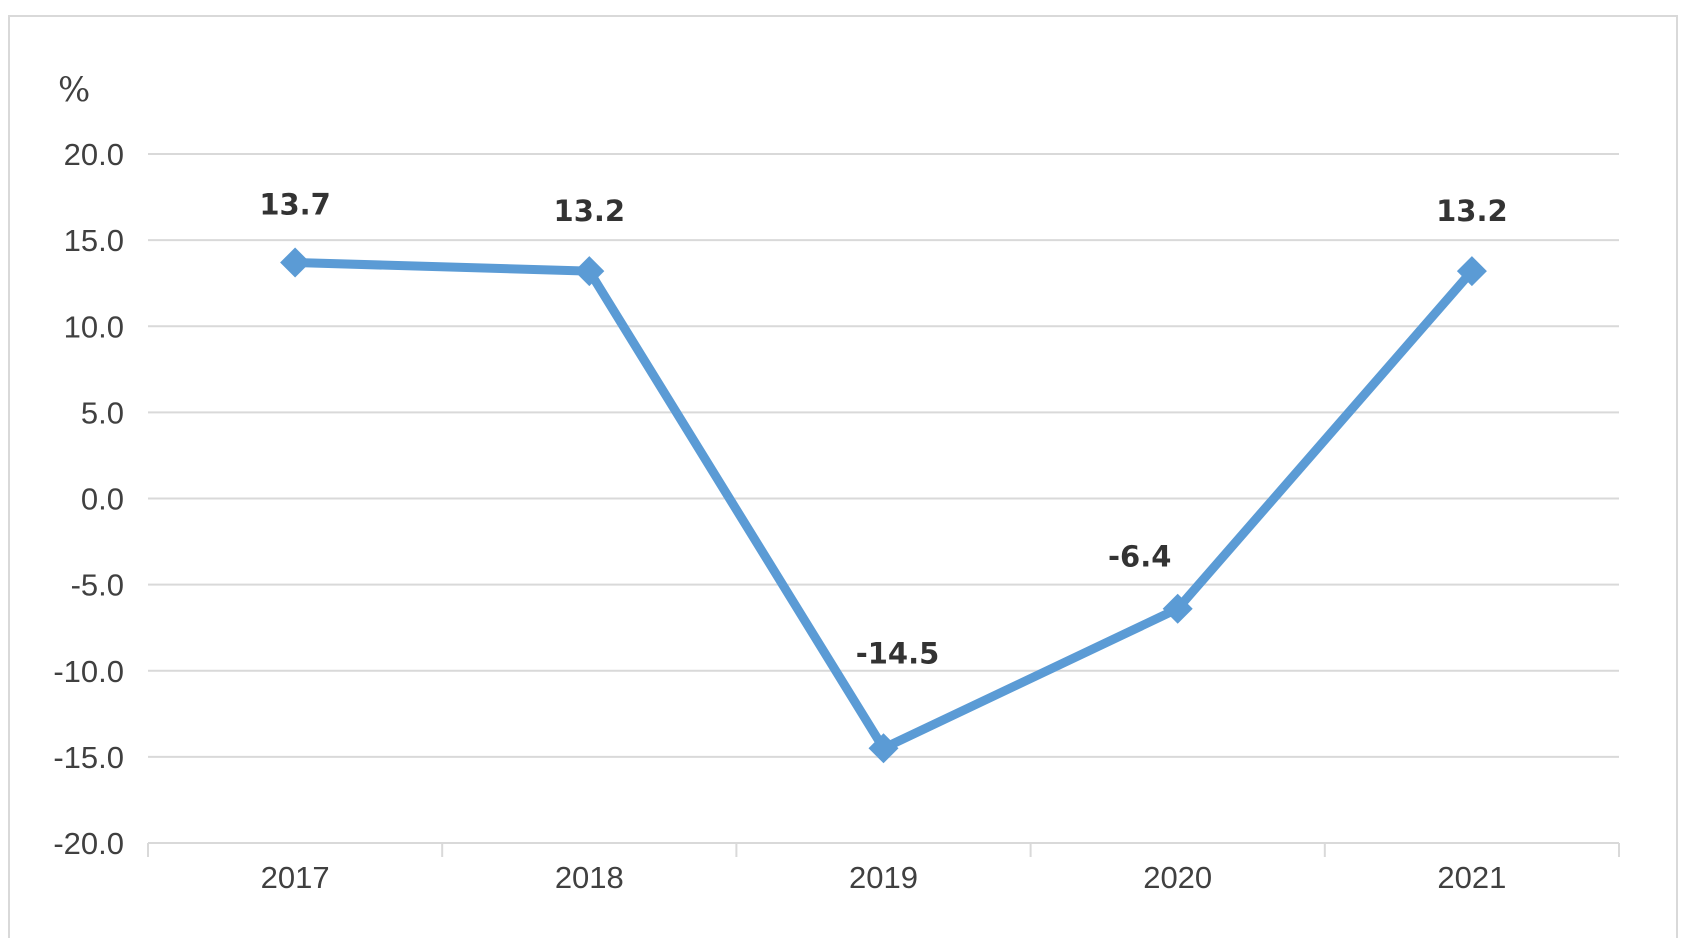  What do you see at coordinates (1177, 877) in the screenshot?
I see `x-tick-label: 2020` at bounding box center [1177, 877].